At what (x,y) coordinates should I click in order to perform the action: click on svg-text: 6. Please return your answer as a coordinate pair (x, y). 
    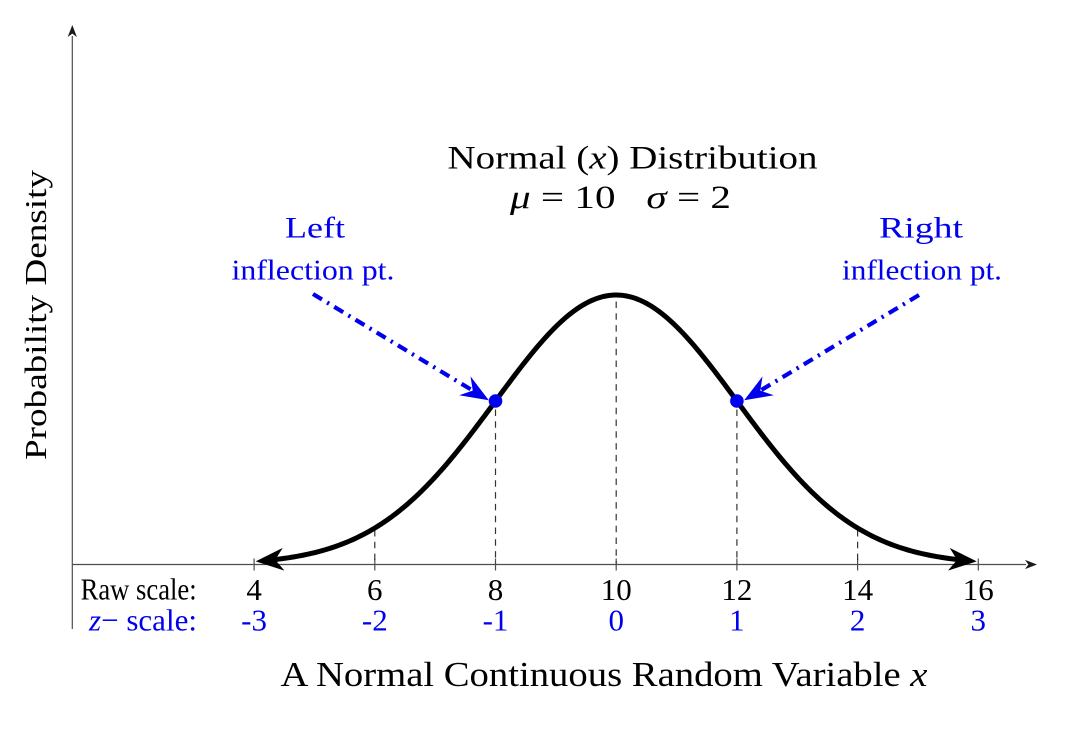
    Looking at the image, I should click on (375, 589).